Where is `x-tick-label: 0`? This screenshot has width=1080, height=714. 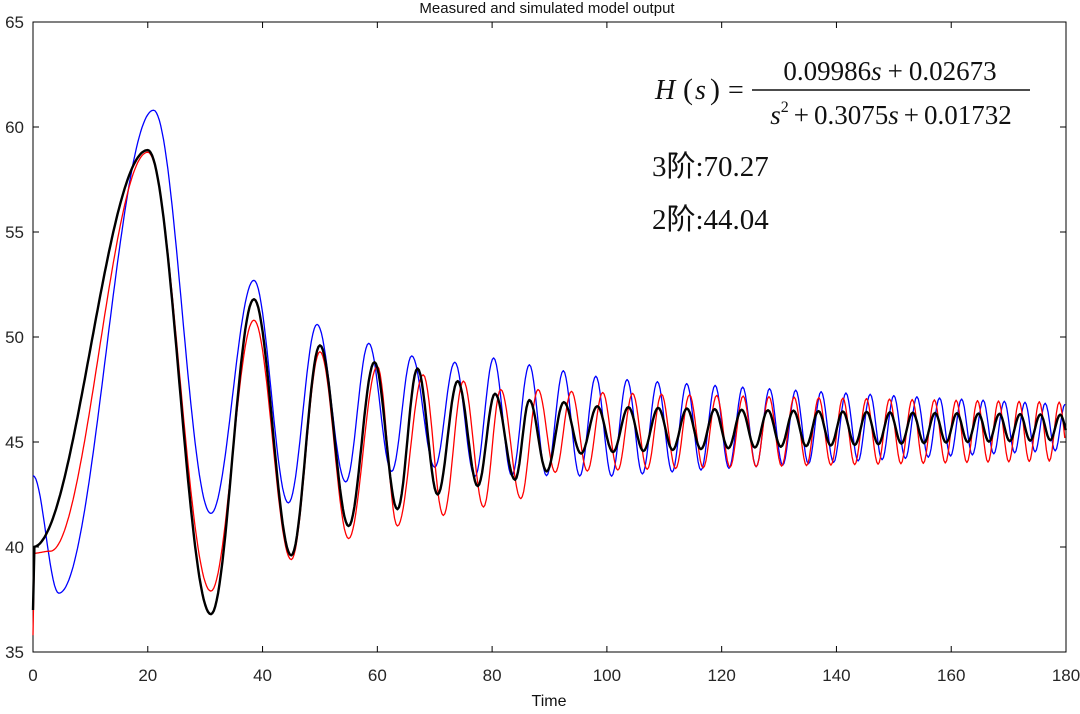
x-tick-label: 0 is located at coordinates (32, 675).